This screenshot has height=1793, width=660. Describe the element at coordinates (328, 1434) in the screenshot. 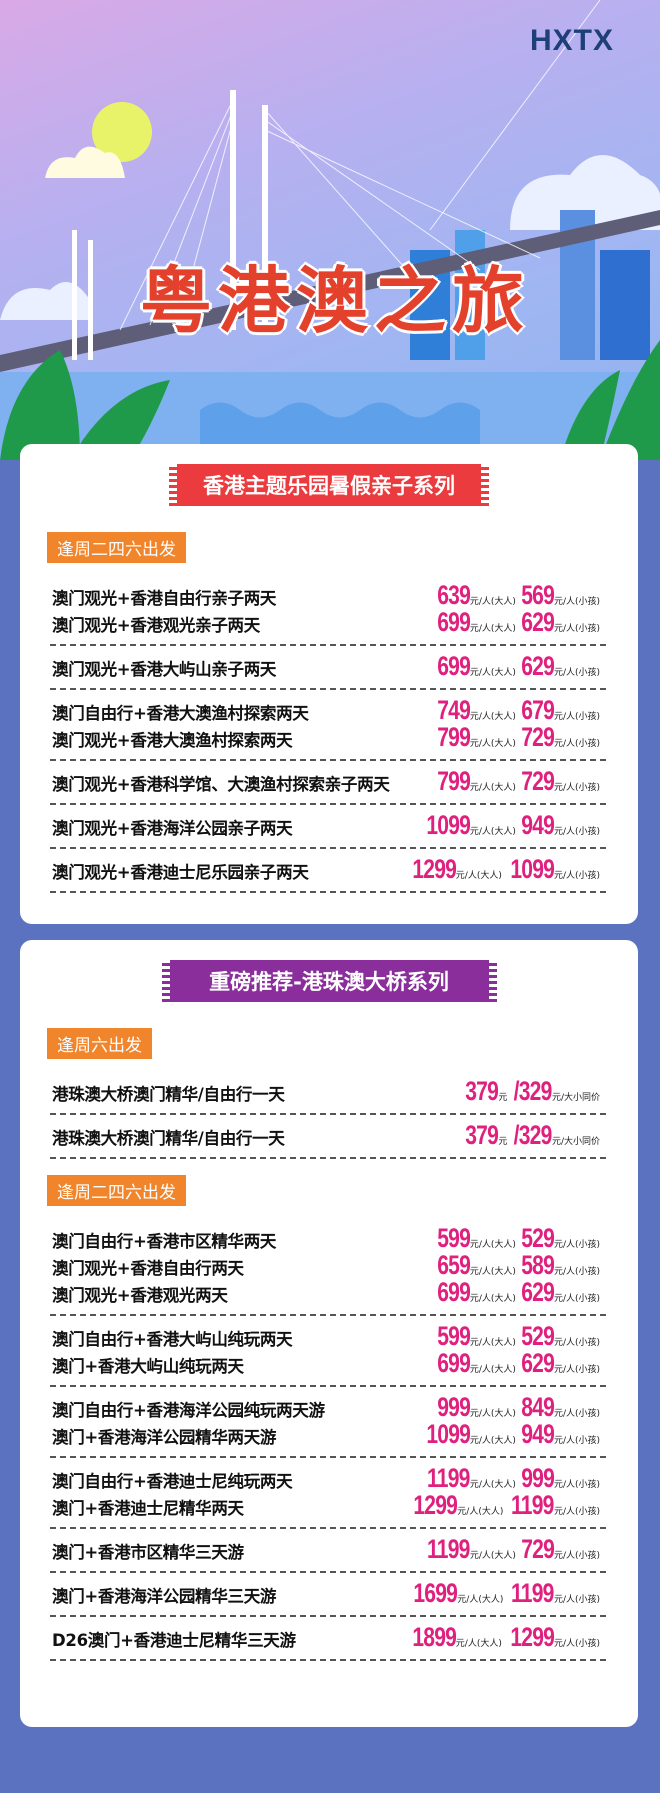

I see `route-row: 澳门+香港海洋公园精华两天游 1099 元/人(大人) 949 元/人(小孩)` at that location.